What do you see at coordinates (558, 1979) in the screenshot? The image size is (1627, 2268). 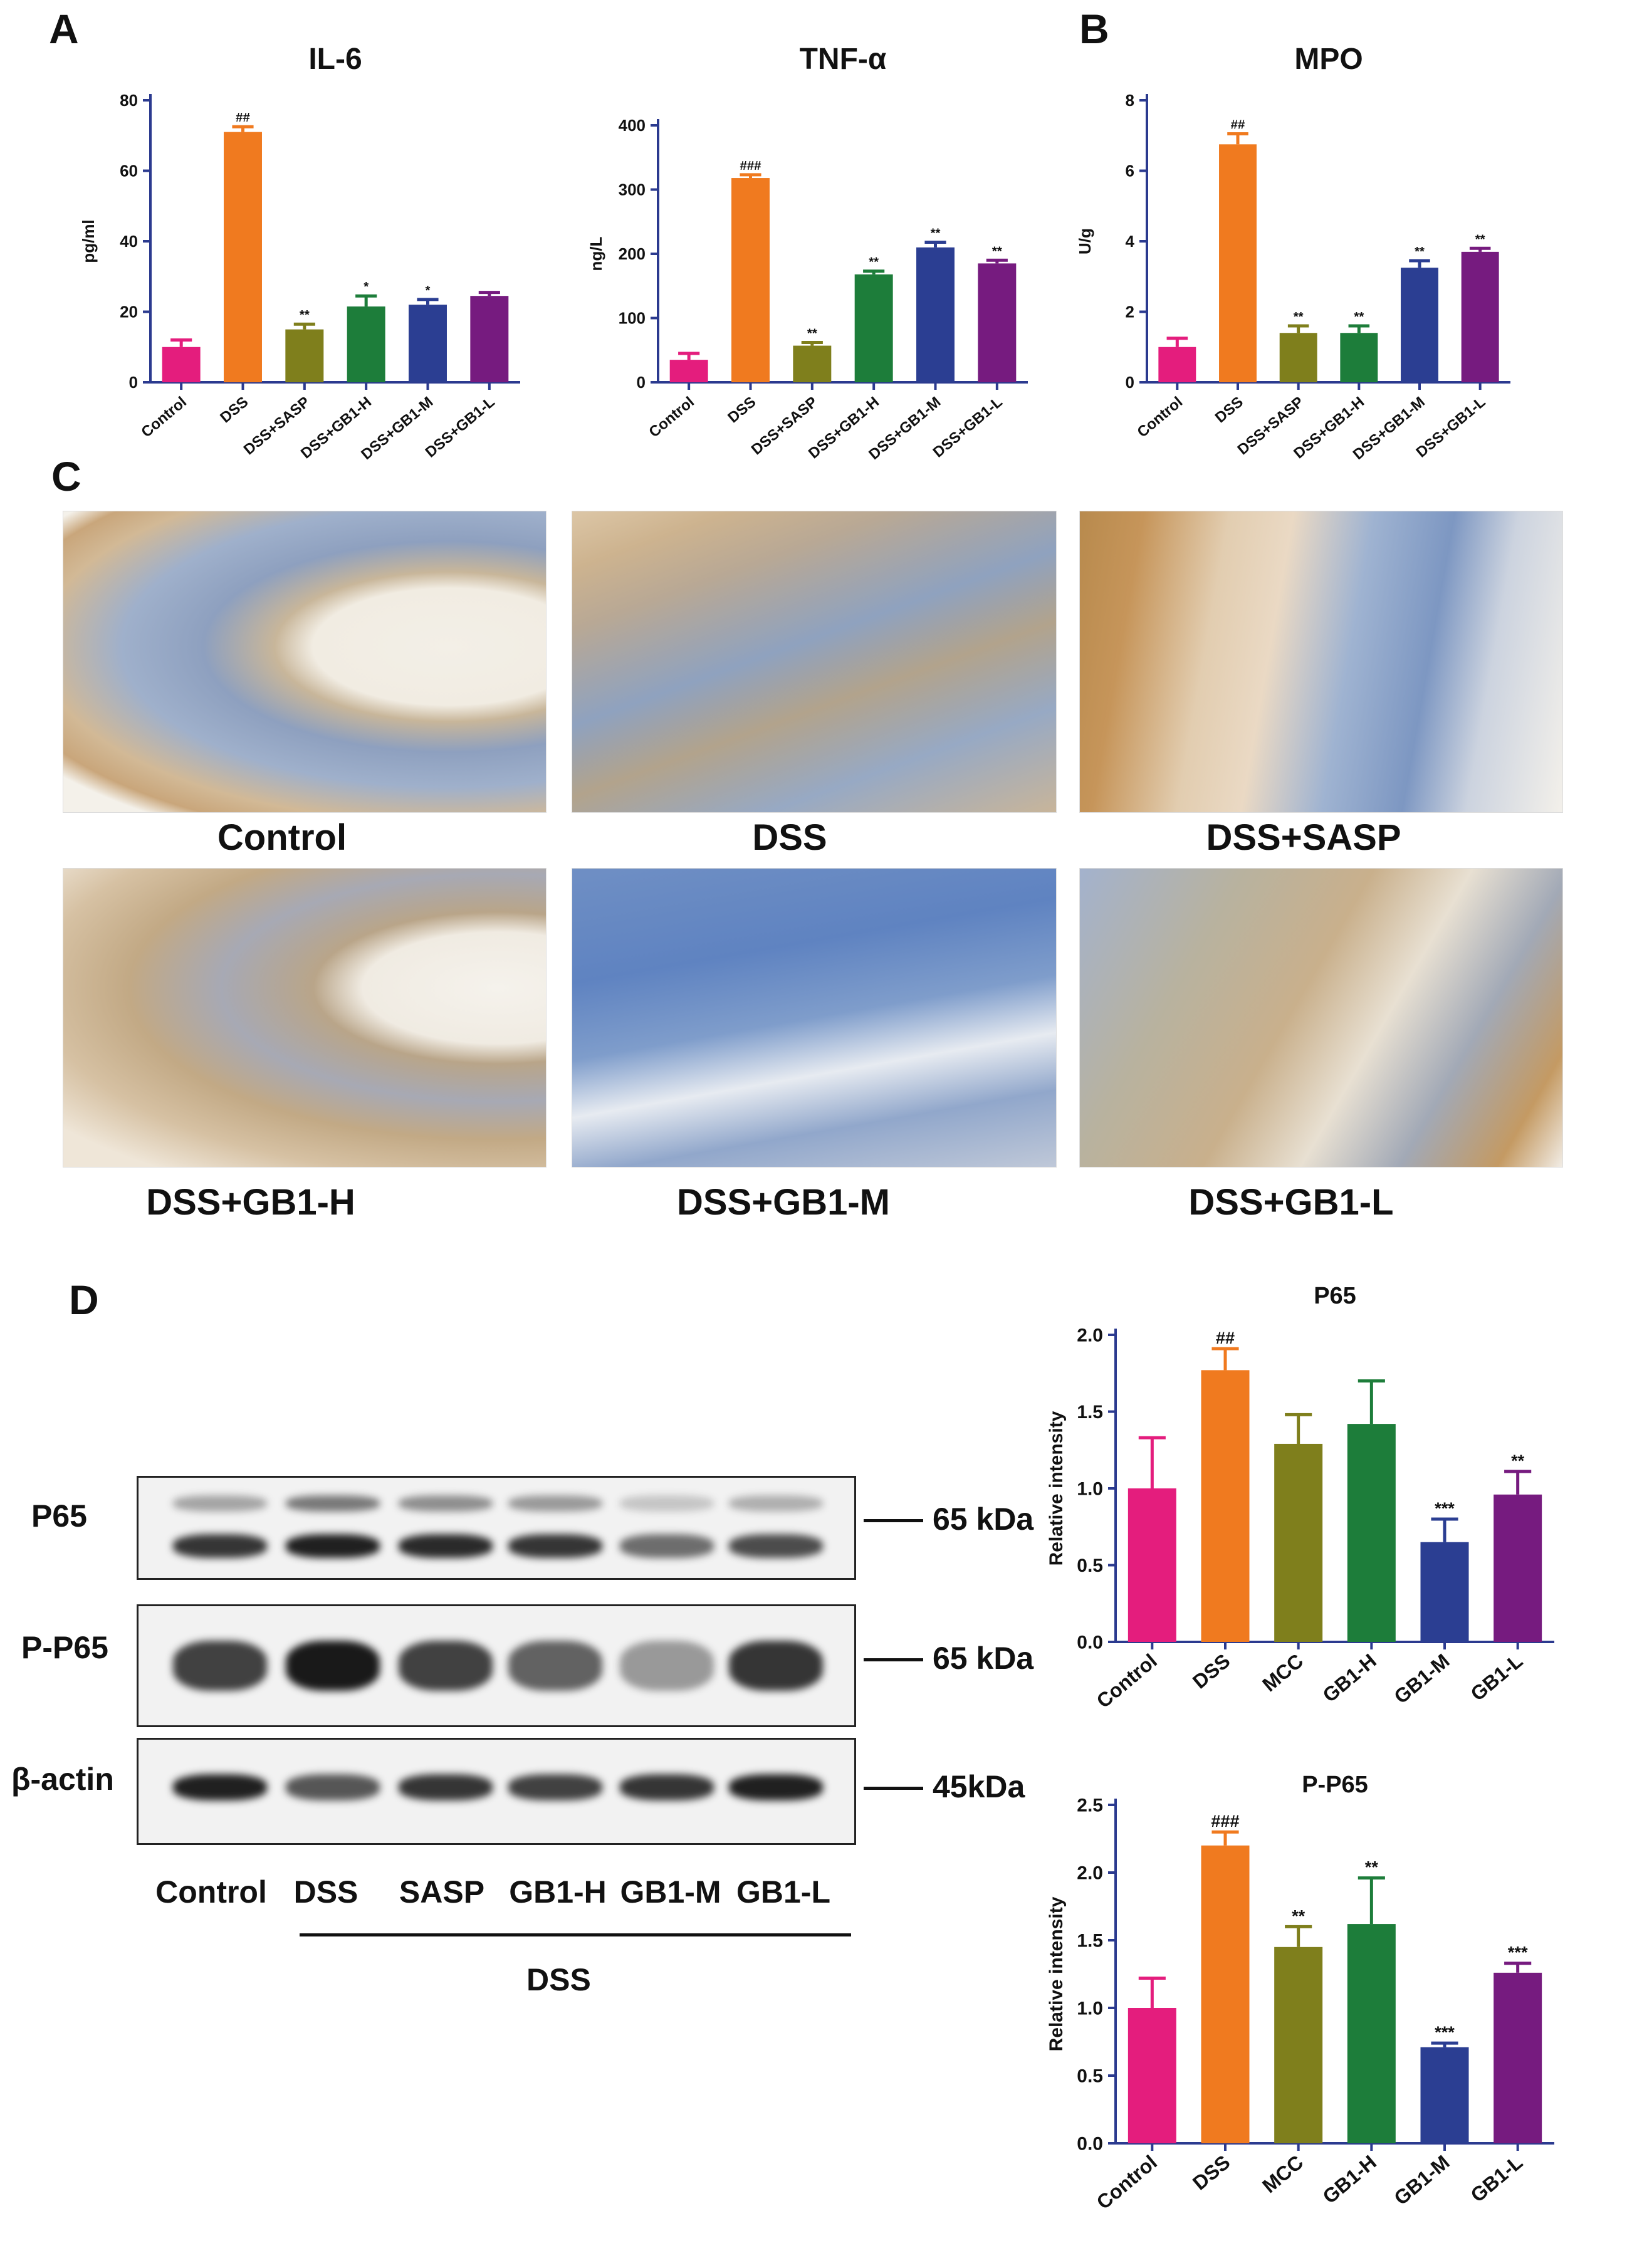 I see `dss-group-label: DSS` at bounding box center [558, 1979].